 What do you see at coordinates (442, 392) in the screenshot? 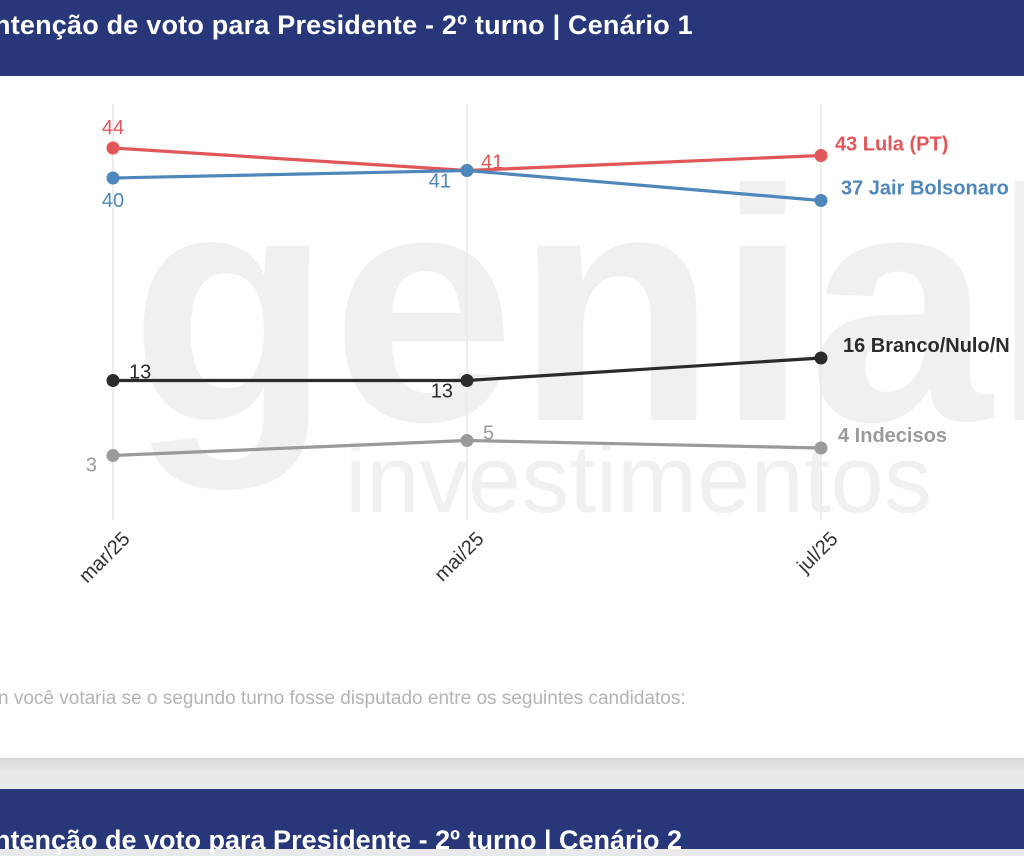
I see `data-label-branco-nulo-n-1: 13` at bounding box center [442, 392].